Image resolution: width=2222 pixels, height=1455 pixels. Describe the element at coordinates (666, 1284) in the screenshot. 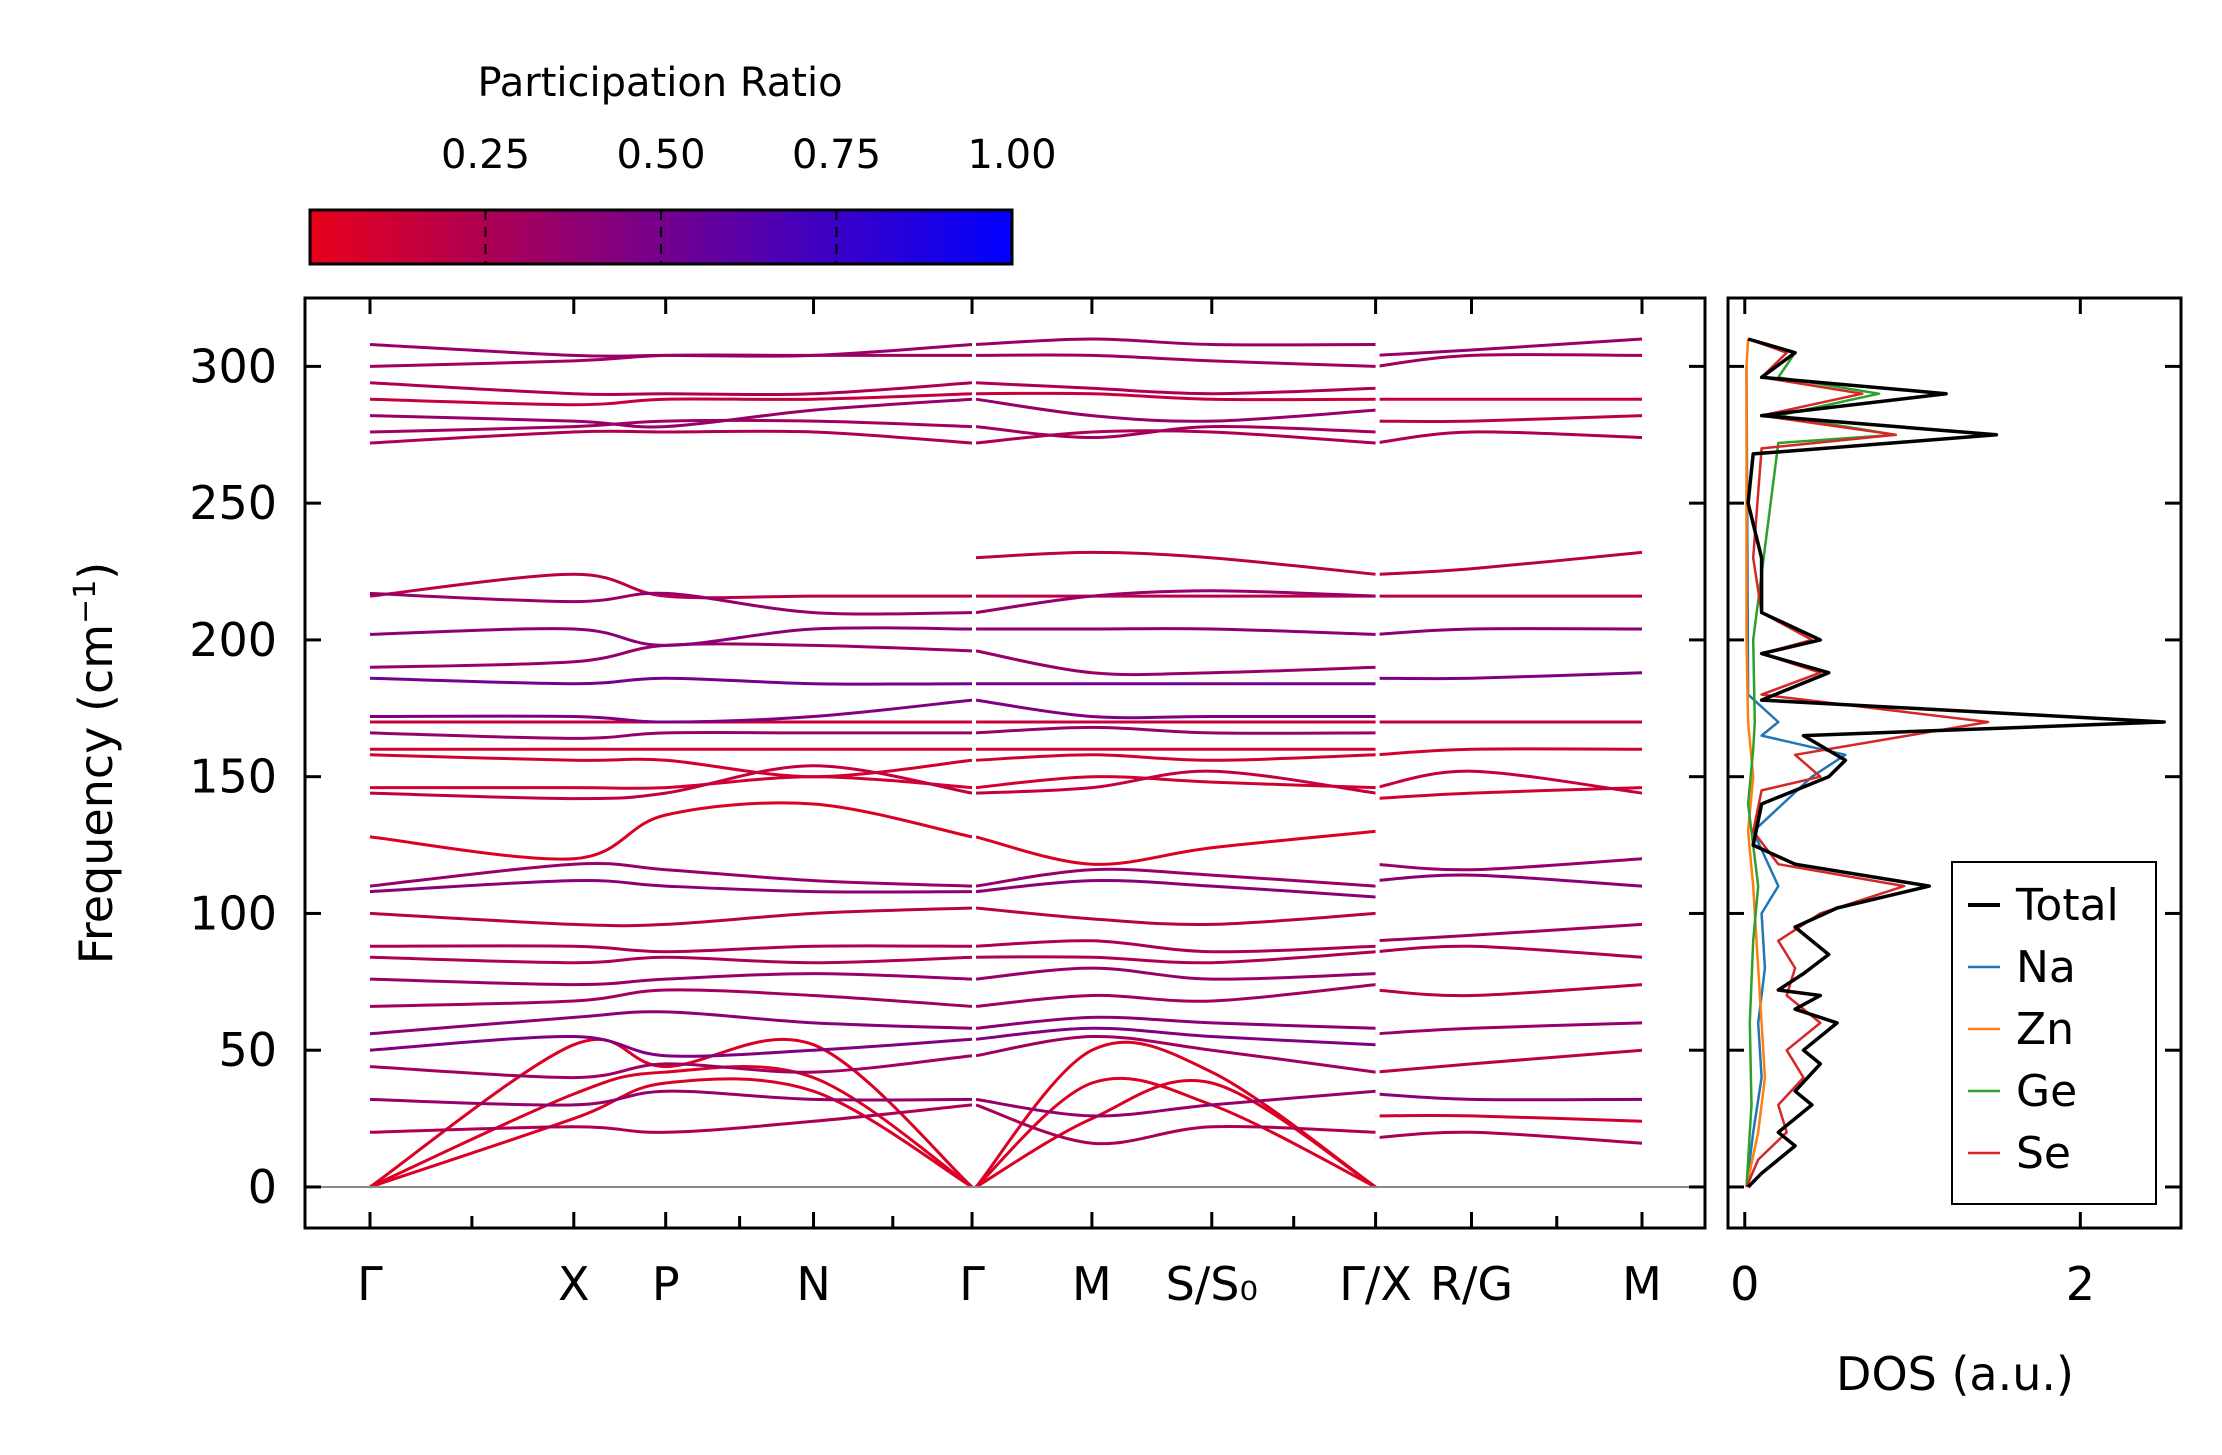

I see `kpoint-label: P` at that location.